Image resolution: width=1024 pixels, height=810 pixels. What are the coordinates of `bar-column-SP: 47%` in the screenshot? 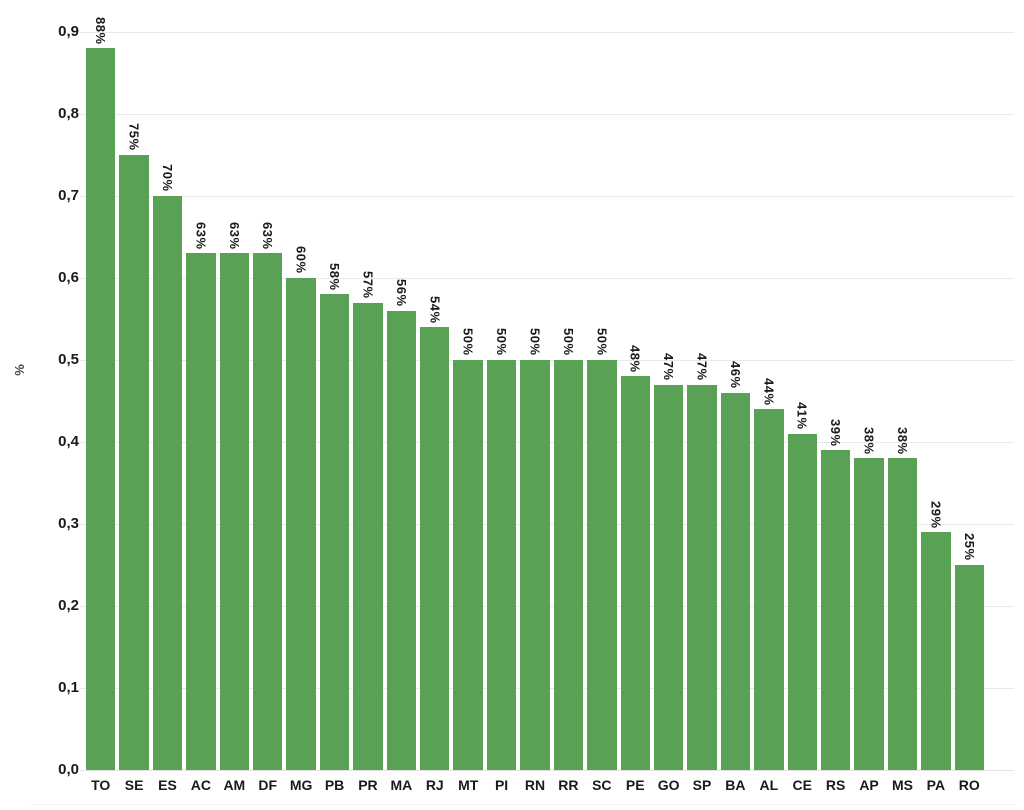 It's located at (702, 385).